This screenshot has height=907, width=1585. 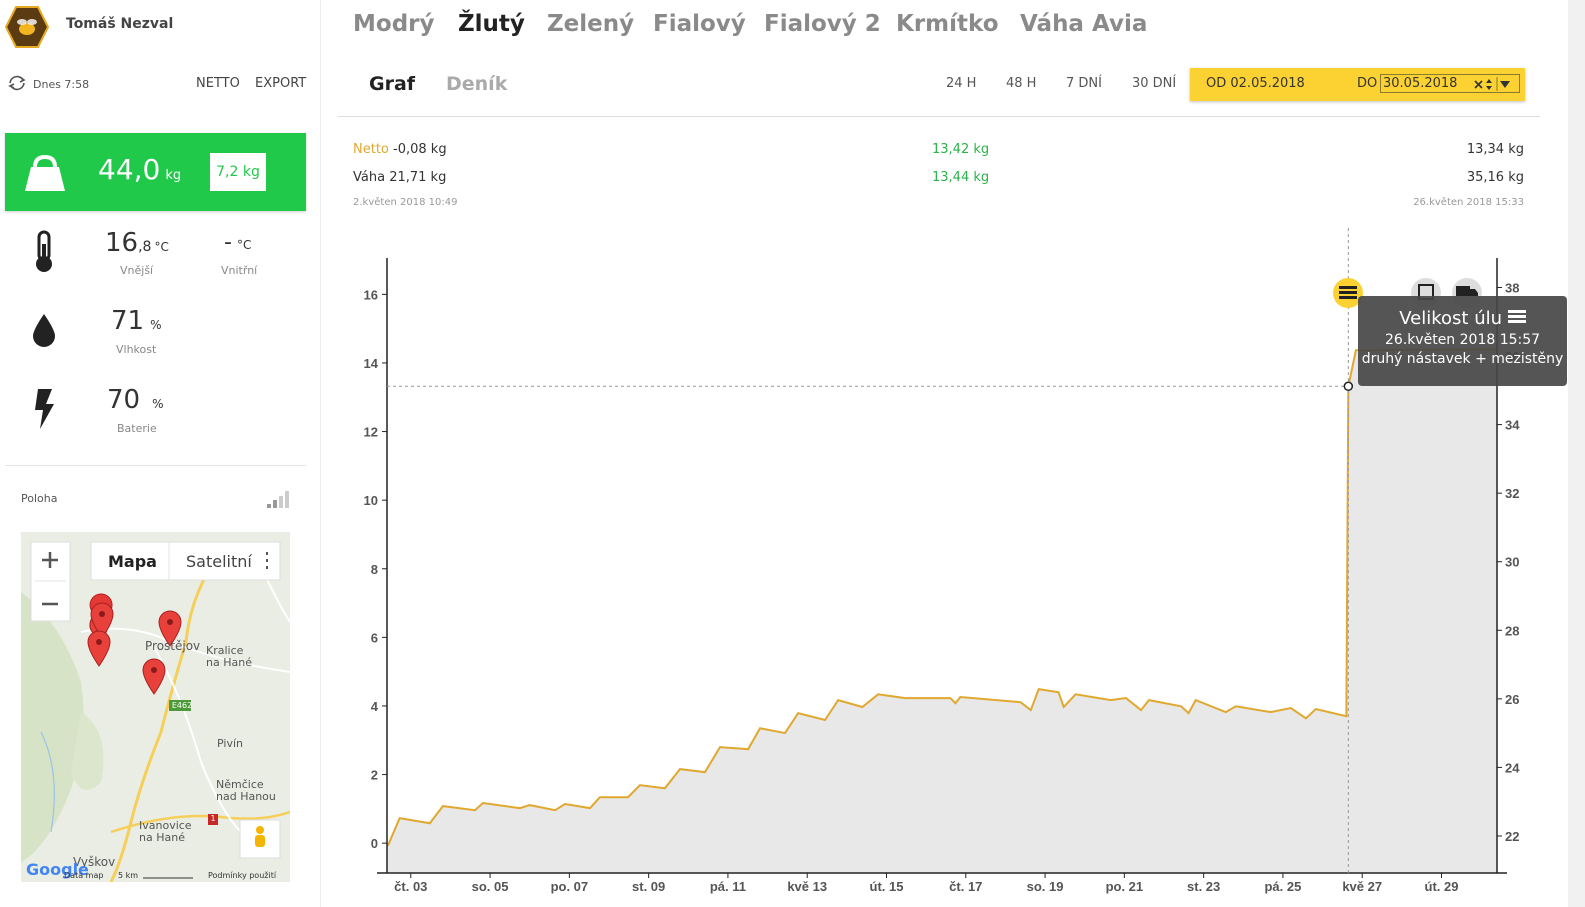 What do you see at coordinates (1512, 630) in the screenshot?
I see `y2-tick-label: 28` at bounding box center [1512, 630].